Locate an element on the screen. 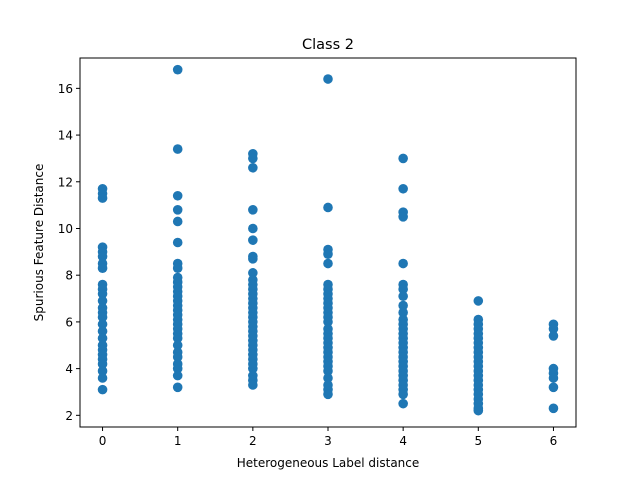  x-tick-label: 4 is located at coordinates (403, 441).